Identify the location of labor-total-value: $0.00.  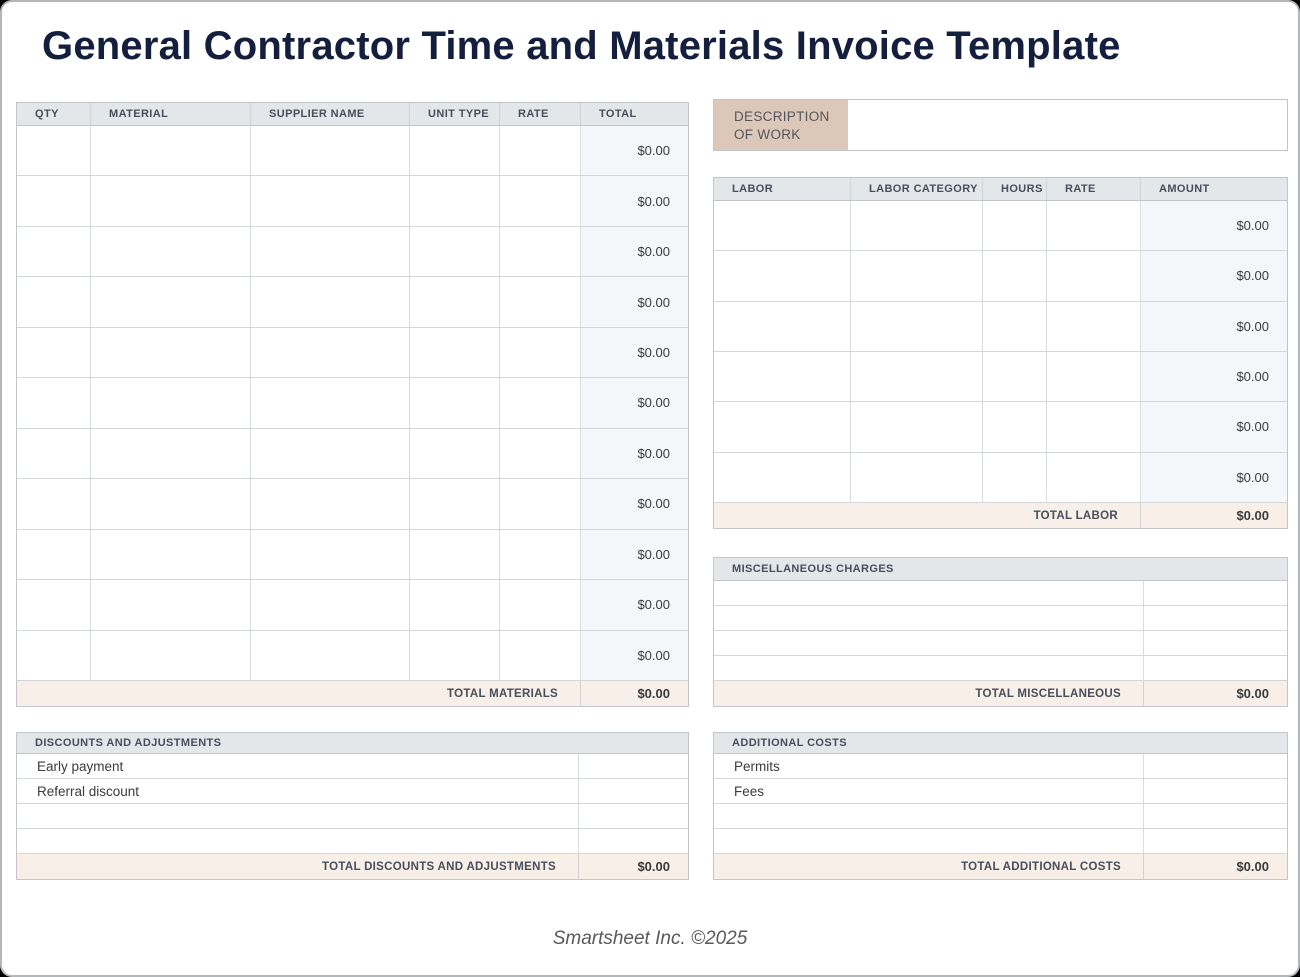
(1252, 515).